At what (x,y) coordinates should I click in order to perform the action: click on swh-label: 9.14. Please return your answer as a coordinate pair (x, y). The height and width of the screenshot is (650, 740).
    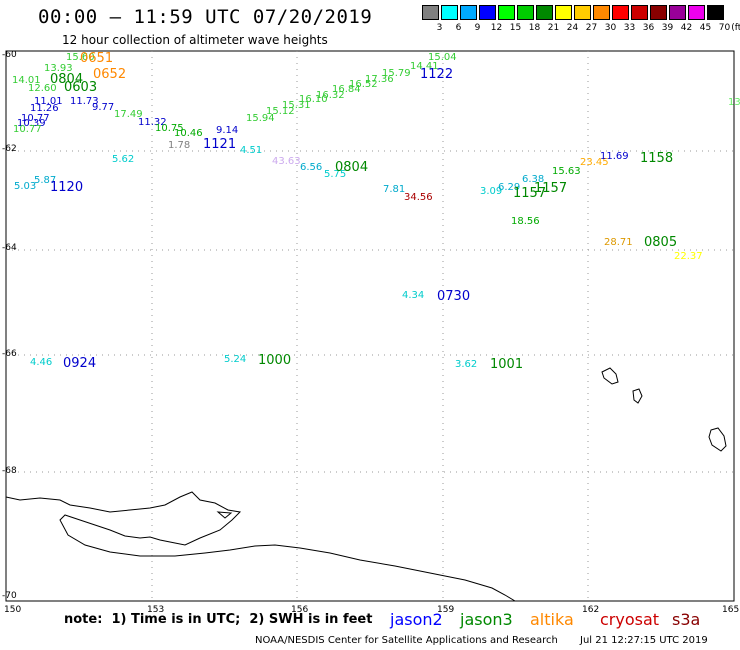
    Looking at the image, I should click on (227, 130).